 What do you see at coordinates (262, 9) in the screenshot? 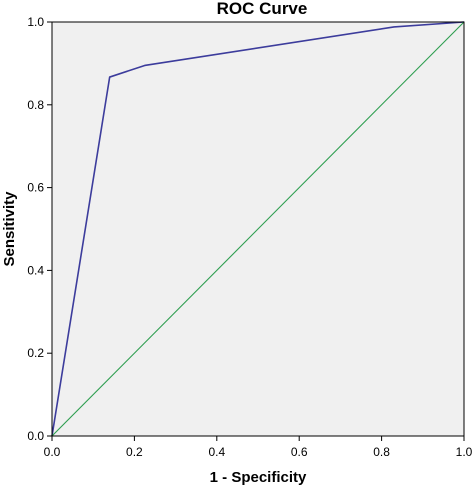
I see `chart-title: ROC Curve` at bounding box center [262, 9].